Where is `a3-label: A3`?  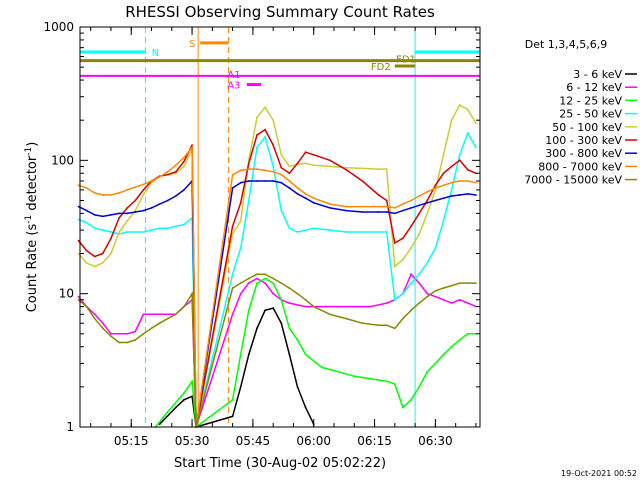
a3-label: A3 is located at coordinates (233, 86).